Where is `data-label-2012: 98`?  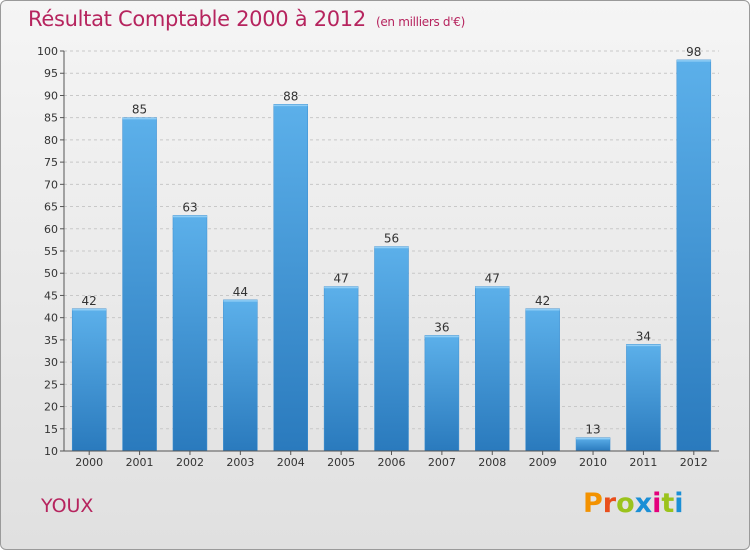 data-label-2012: 98 is located at coordinates (693, 52).